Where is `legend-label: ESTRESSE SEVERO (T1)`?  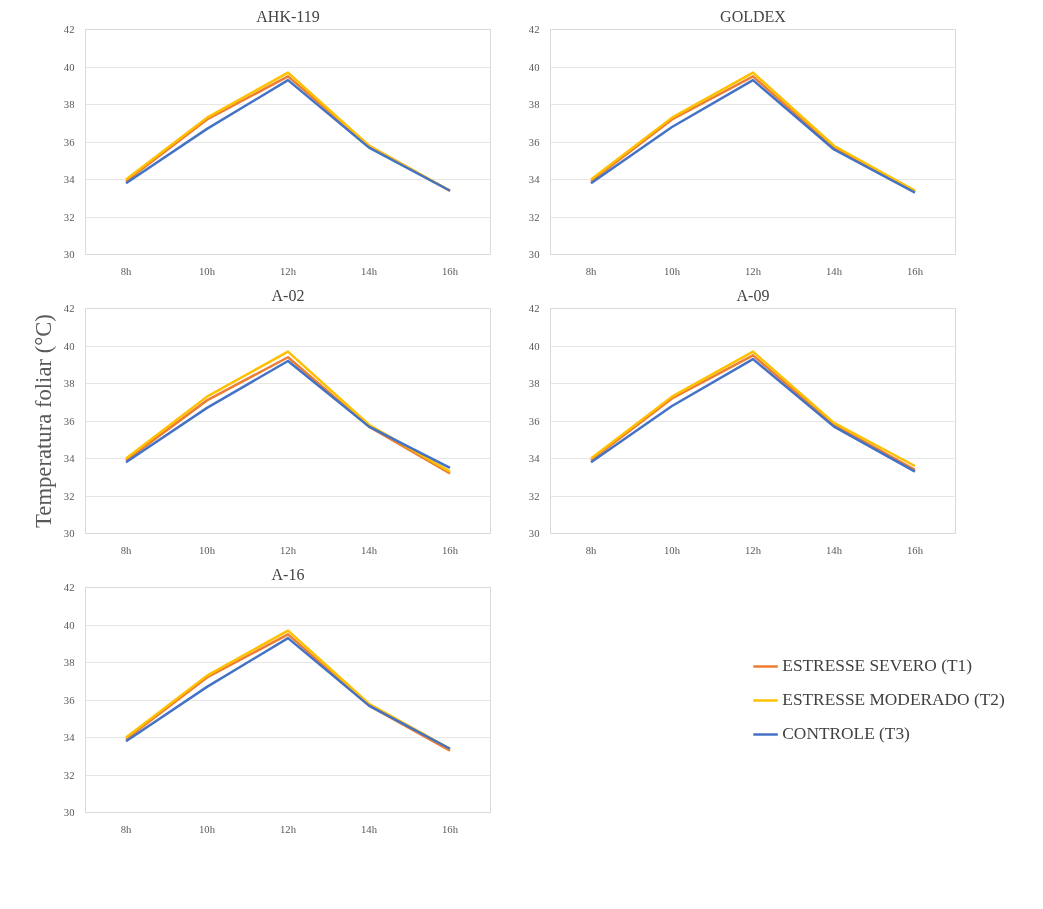 legend-label: ESTRESSE SEVERO (T1) is located at coordinates (877, 665).